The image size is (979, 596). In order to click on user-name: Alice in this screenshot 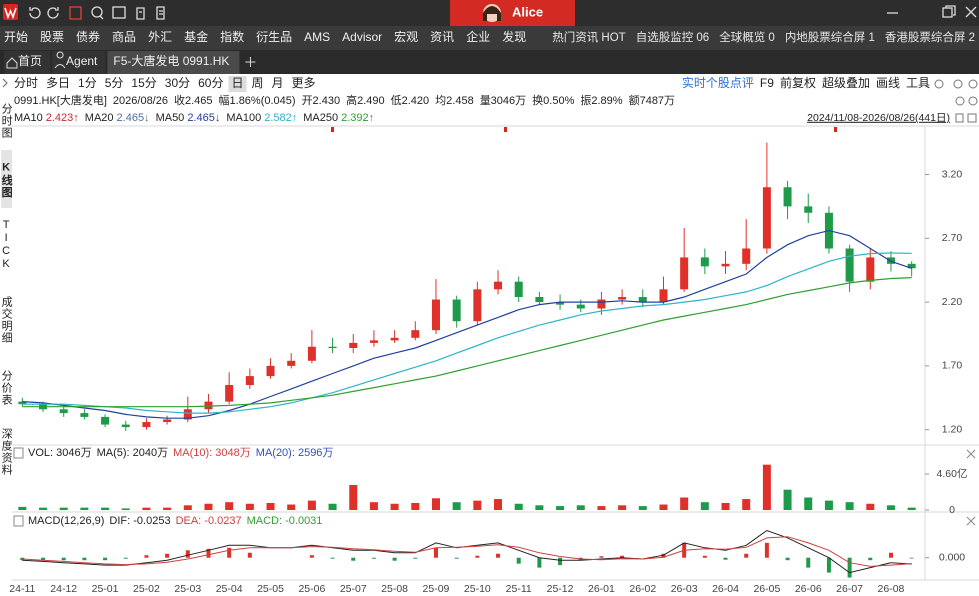, I will do `click(527, 11)`.